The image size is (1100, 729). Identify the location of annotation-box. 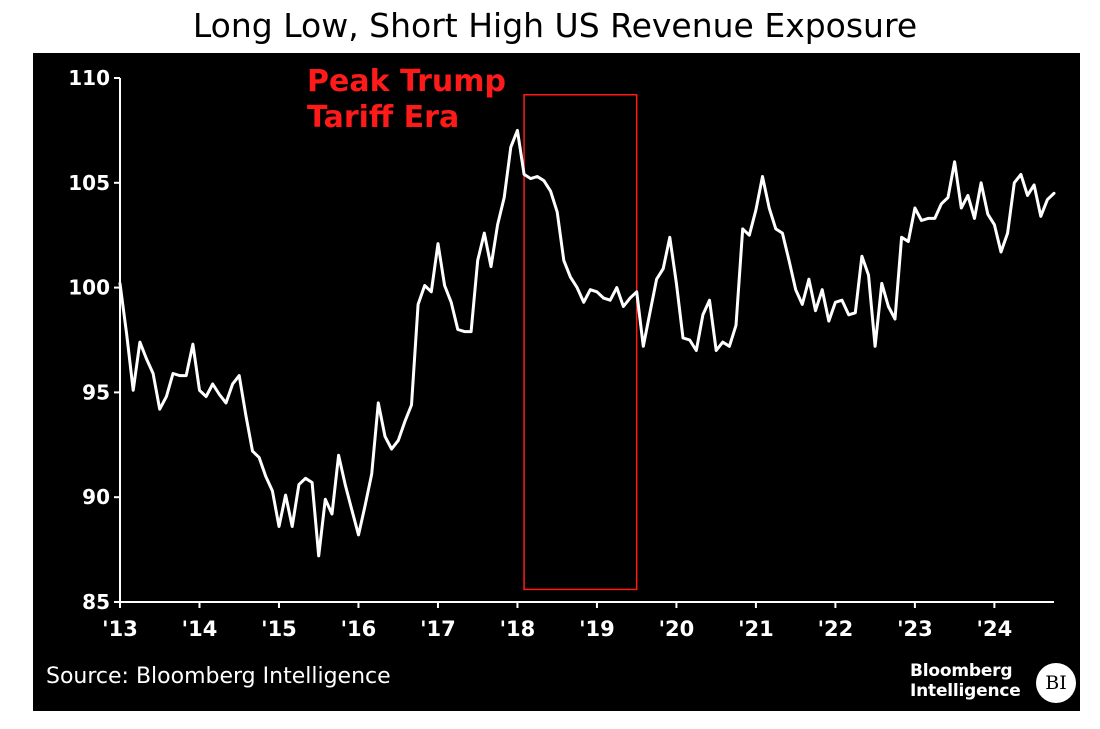
(580, 342).